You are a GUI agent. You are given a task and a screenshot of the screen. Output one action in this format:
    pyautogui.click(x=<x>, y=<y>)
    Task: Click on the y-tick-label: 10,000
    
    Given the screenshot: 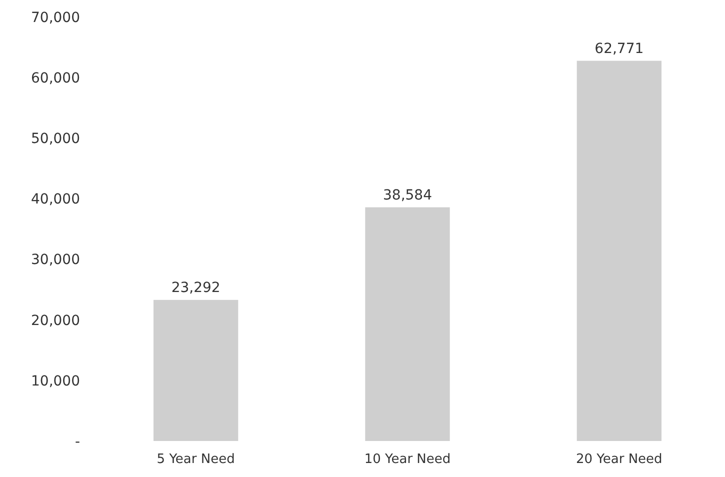 What is the action you would take?
    pyautogui.click(x=55, y=381)
    